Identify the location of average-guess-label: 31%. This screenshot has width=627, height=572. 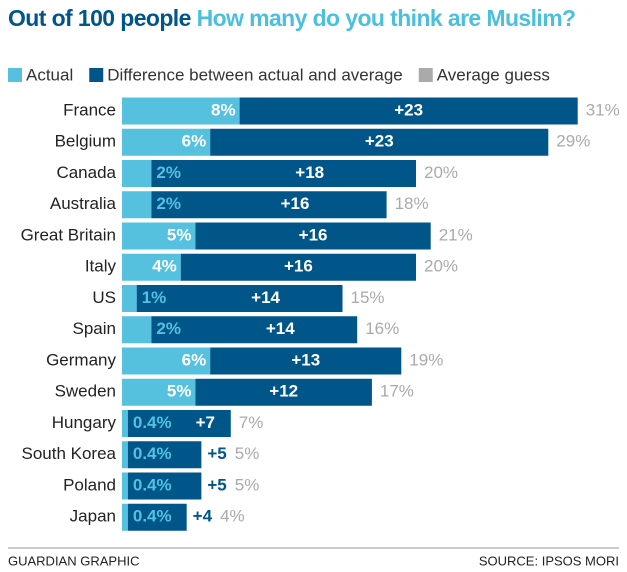
(603, 109).